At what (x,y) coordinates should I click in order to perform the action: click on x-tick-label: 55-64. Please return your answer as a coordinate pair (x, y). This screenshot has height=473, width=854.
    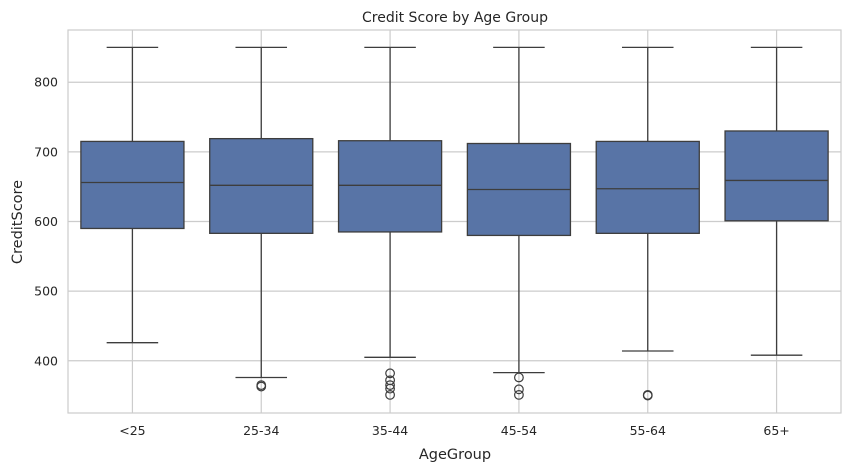
    Looking at the image, I should click on (648, 430).